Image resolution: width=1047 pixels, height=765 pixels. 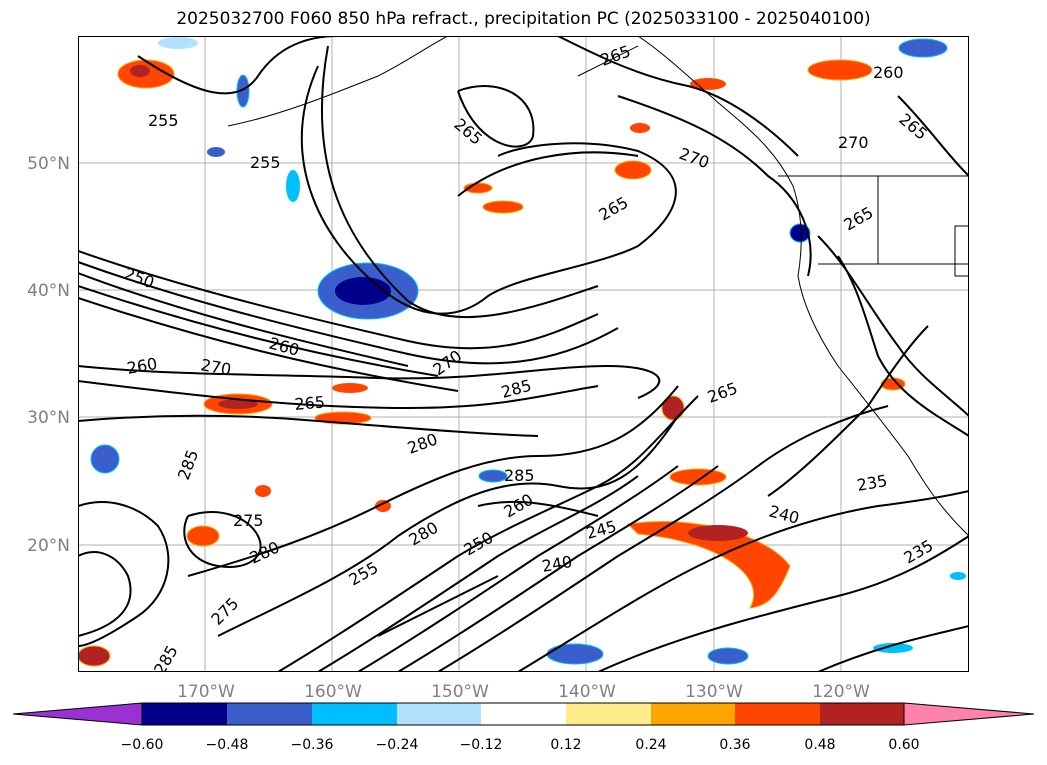 I want to click on svg-text: 0.12, so click(x=565, y=745).